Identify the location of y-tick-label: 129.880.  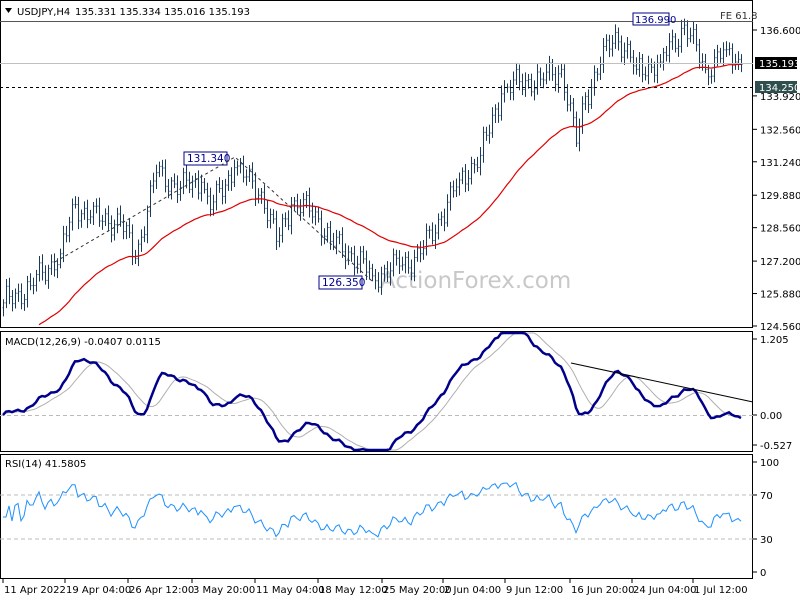
(780, 196).